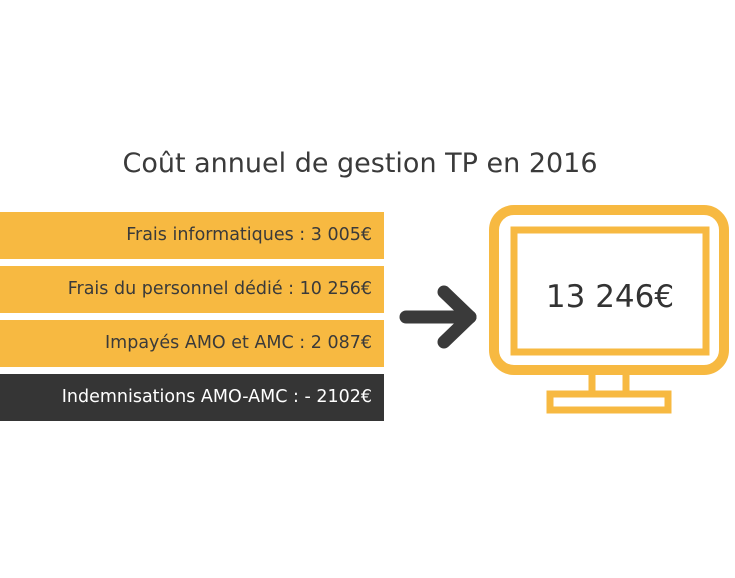 The width and height of the screenshot is (735, 578). I want to click on arrow-right-icon, so click(438, 317).